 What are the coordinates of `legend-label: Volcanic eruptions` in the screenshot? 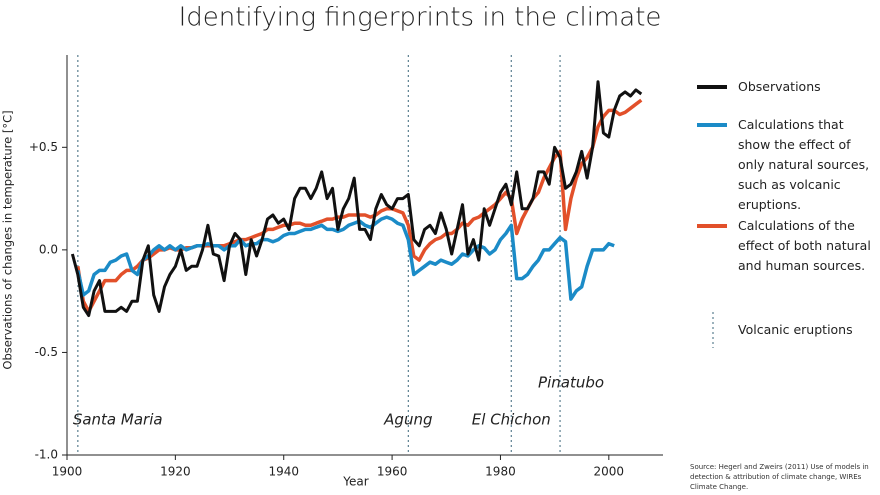 It's located at (795, 329).